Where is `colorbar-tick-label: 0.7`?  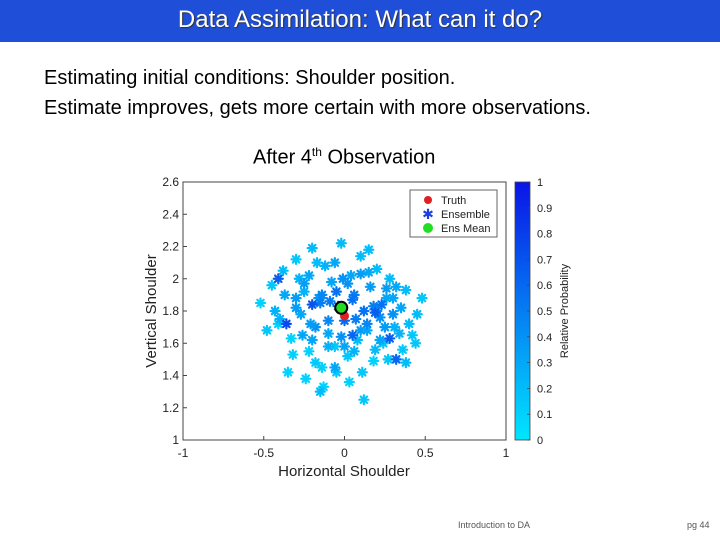 colorbar-tick-label: 0.7 is located at coordinates (544, 260).